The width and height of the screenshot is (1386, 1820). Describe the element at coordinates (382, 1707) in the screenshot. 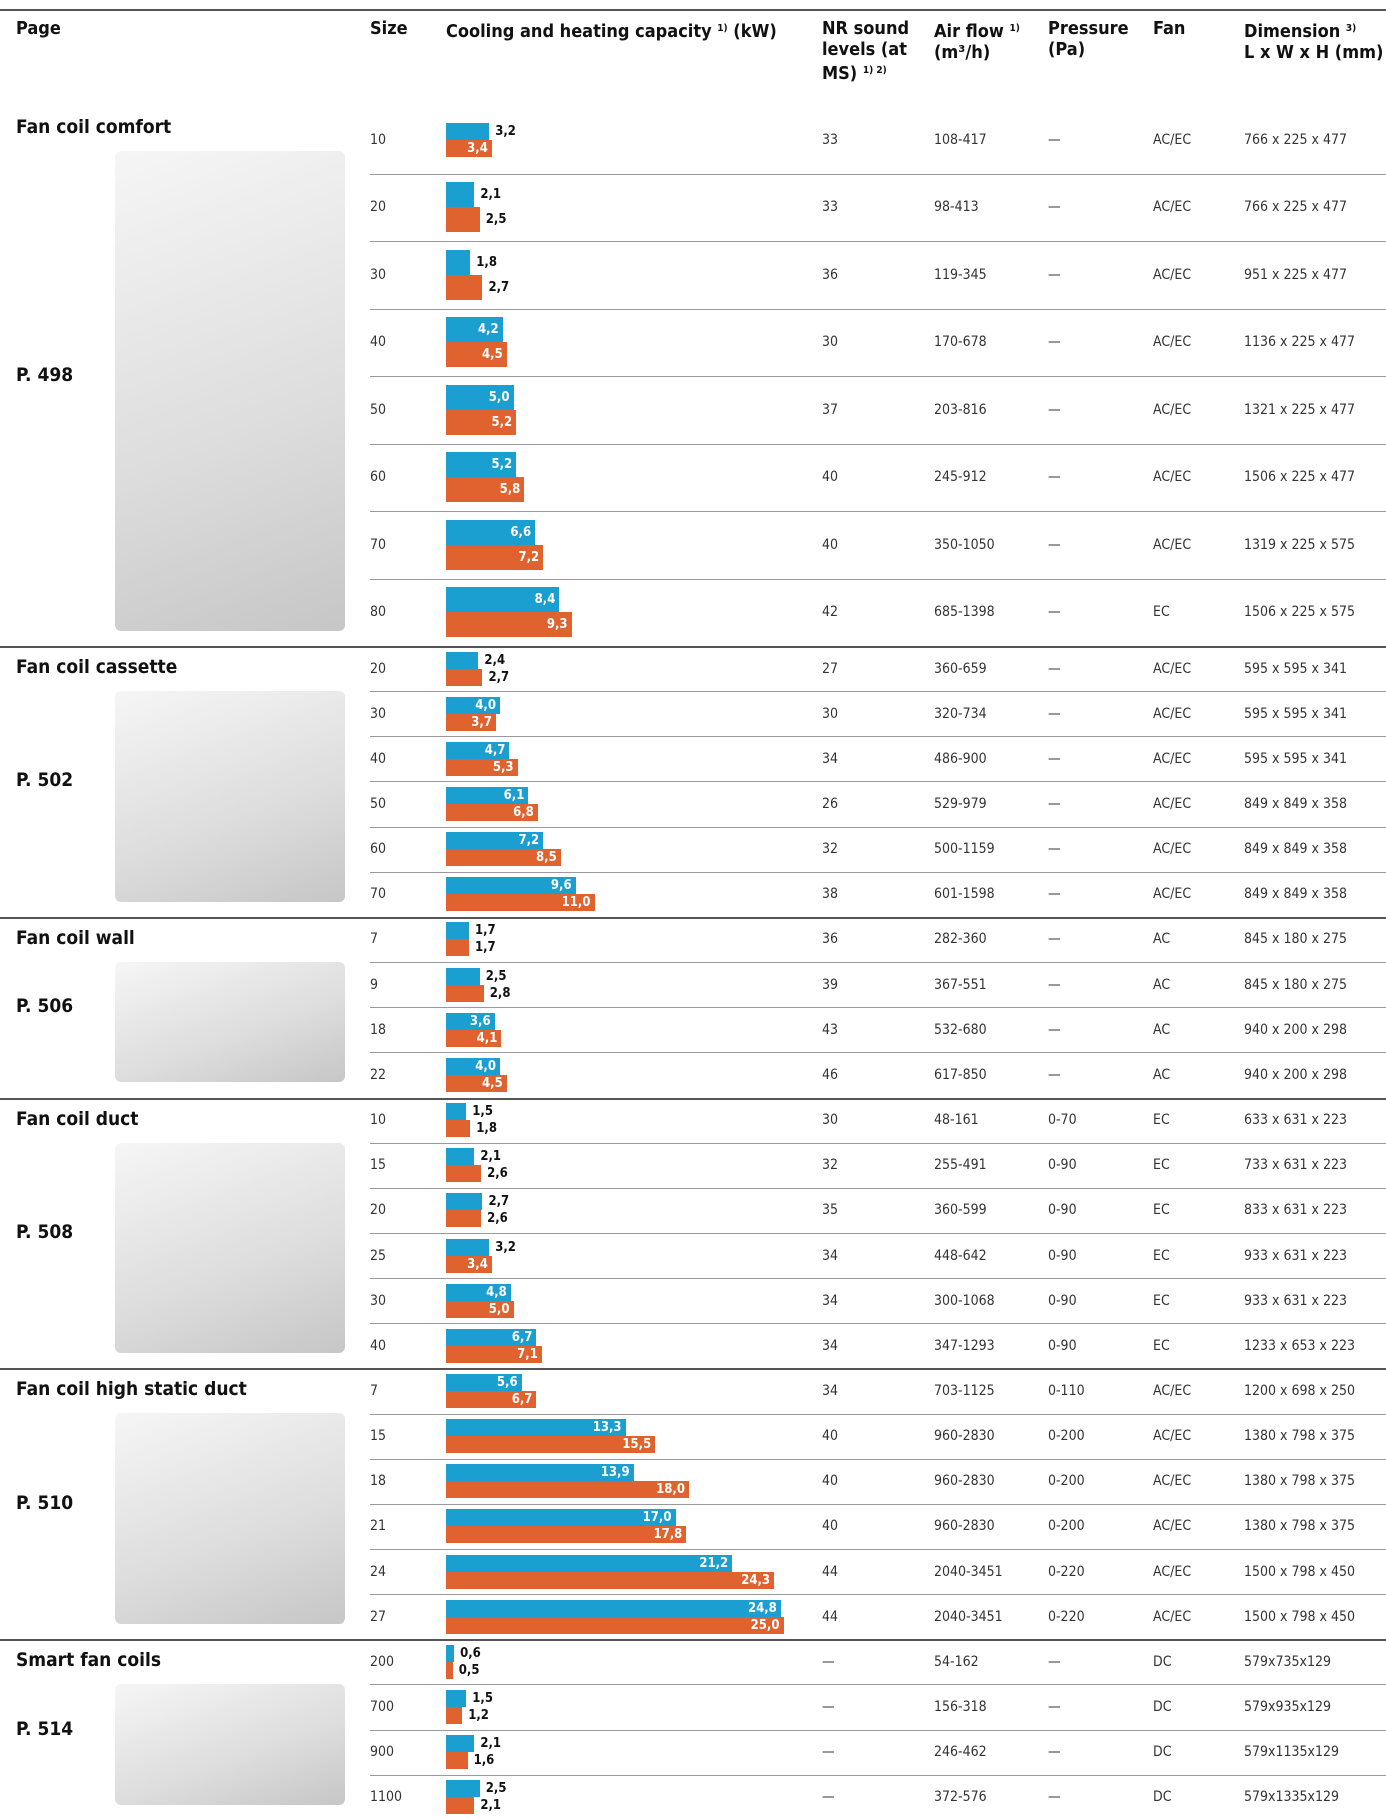

I see `cell-size: 700` at that location.